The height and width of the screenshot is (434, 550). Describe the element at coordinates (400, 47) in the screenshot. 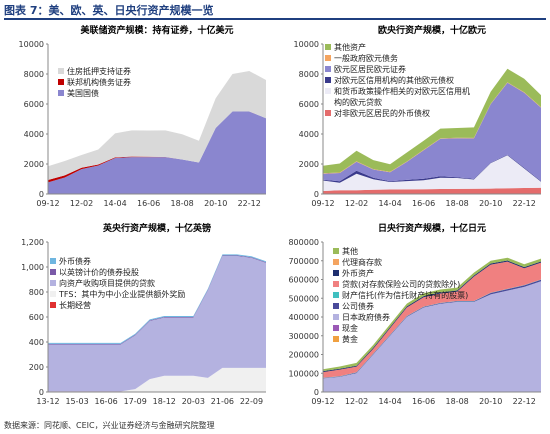

I see `legend-item: 其他资产` at that location.